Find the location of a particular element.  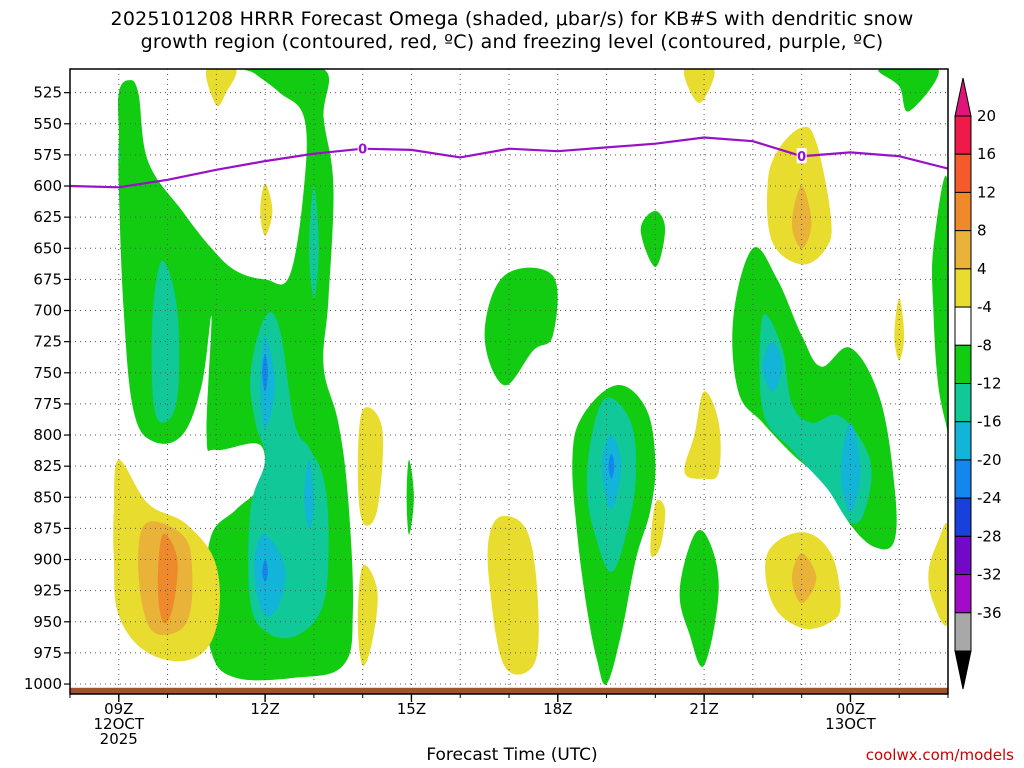

x-tick-label: 15Z is located at coordinates (411, 709).